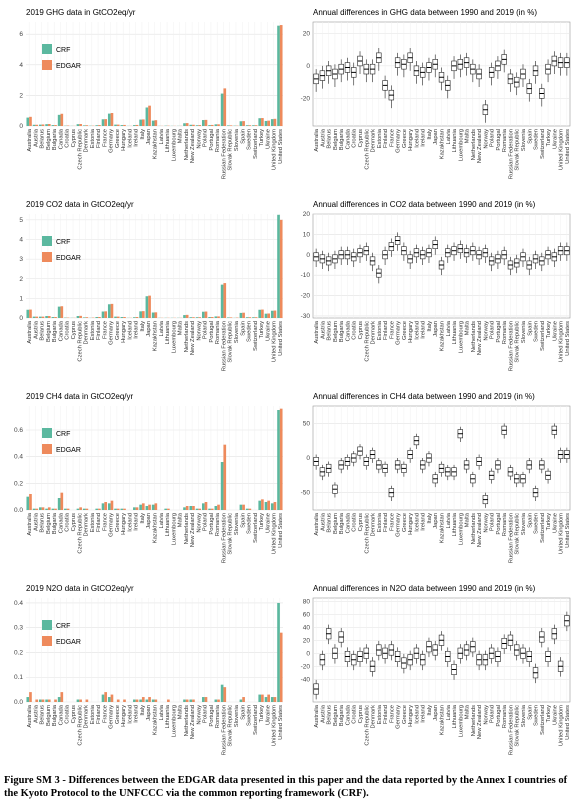  I want to click on legend-label: CRF, so click(63, 50).